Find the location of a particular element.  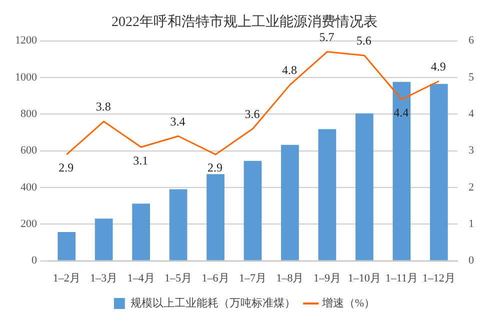

data-label: 4.4 is located at coordinates (401, 113).